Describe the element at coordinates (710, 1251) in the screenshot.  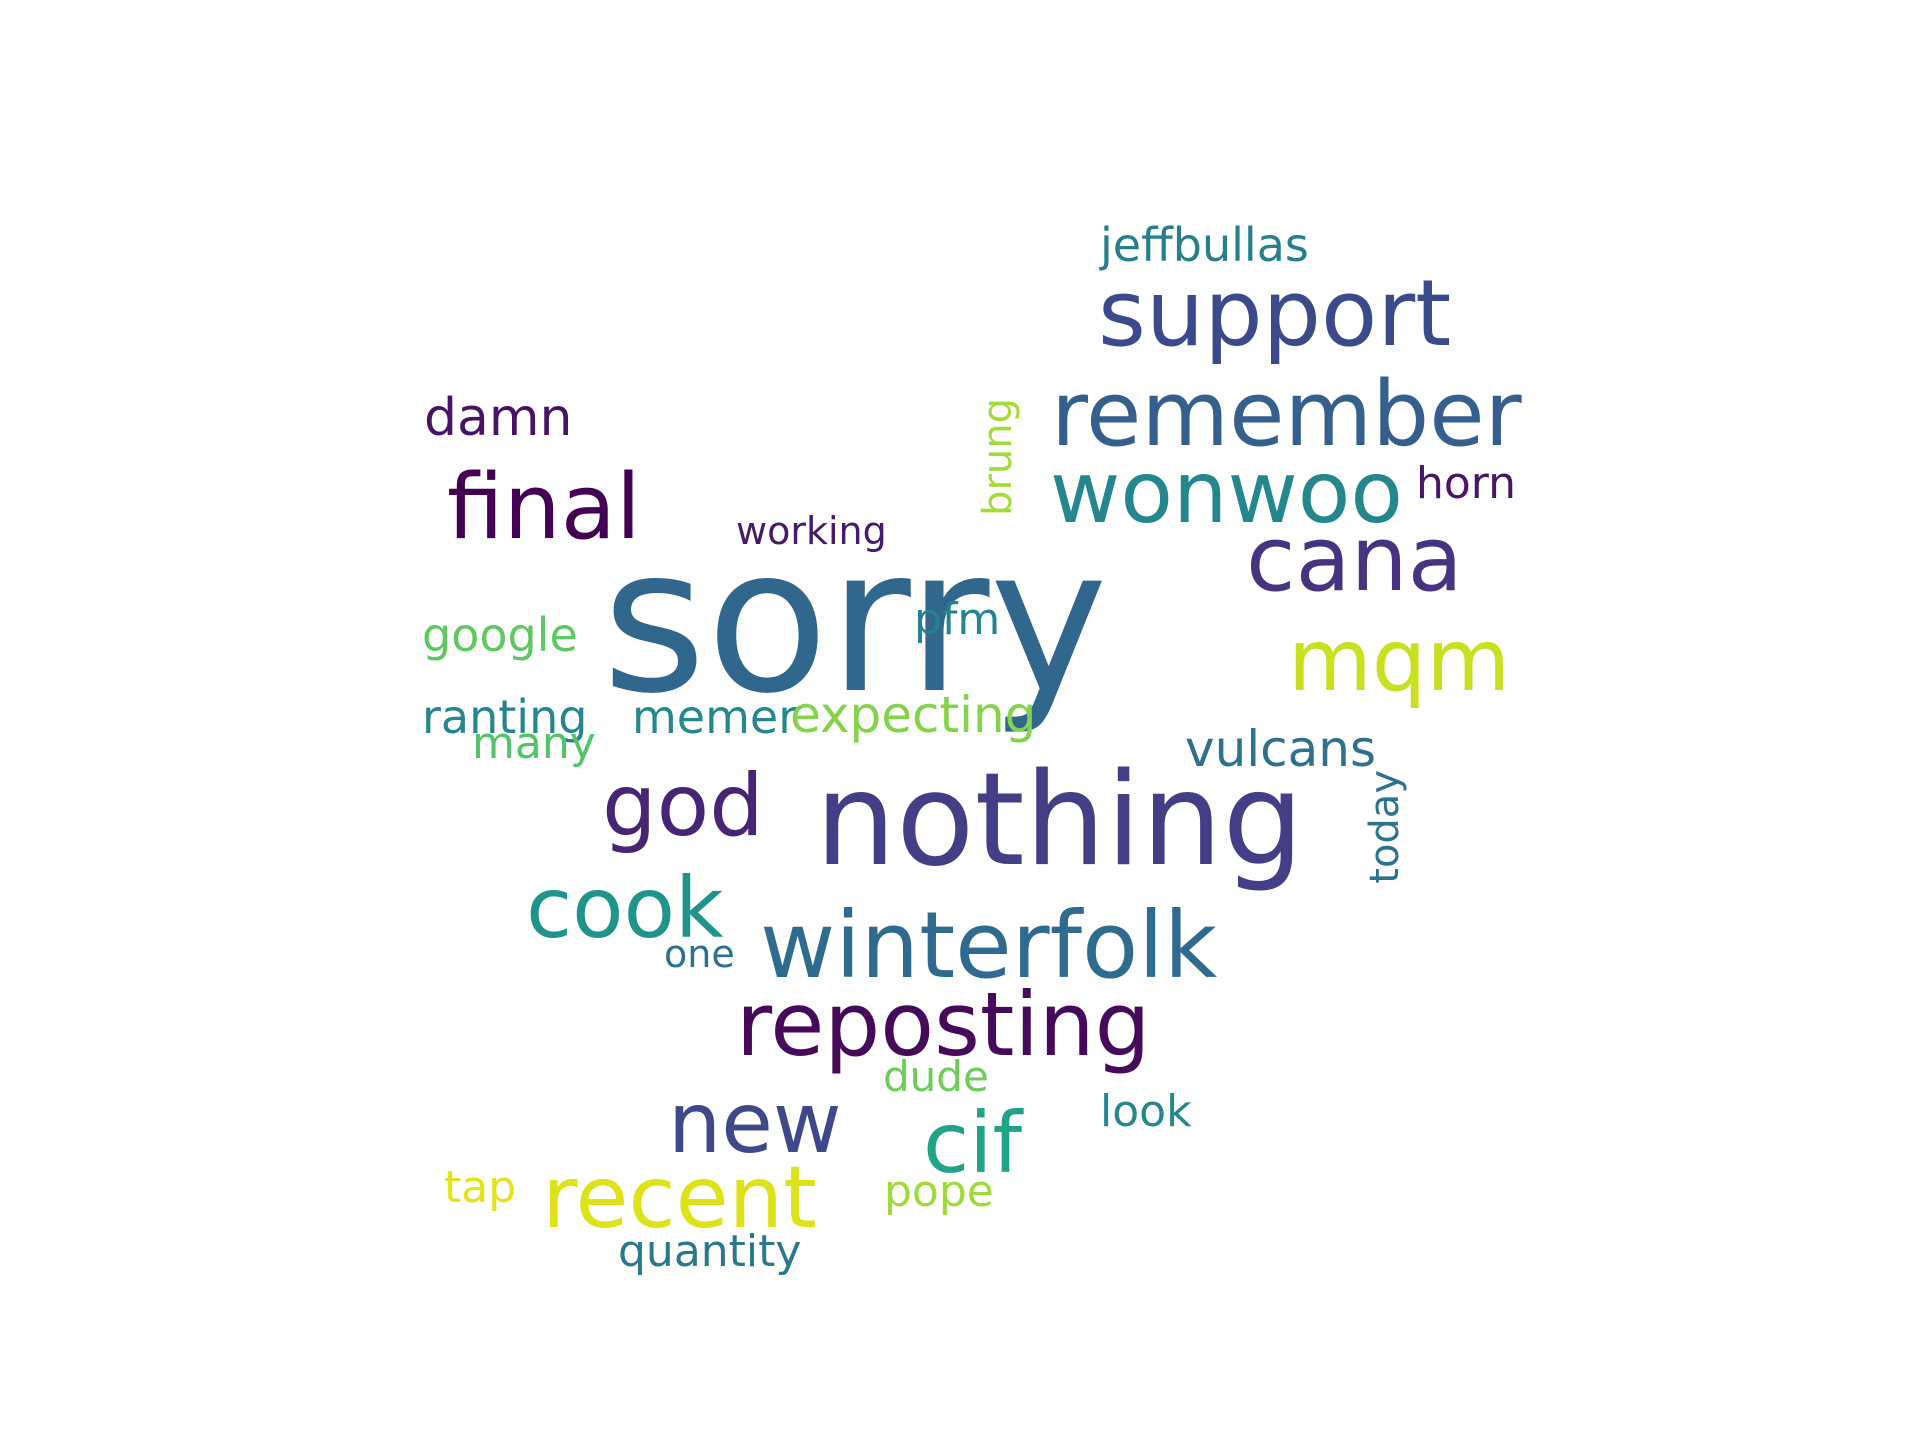
I see `word-quantity: quantity` at that location.